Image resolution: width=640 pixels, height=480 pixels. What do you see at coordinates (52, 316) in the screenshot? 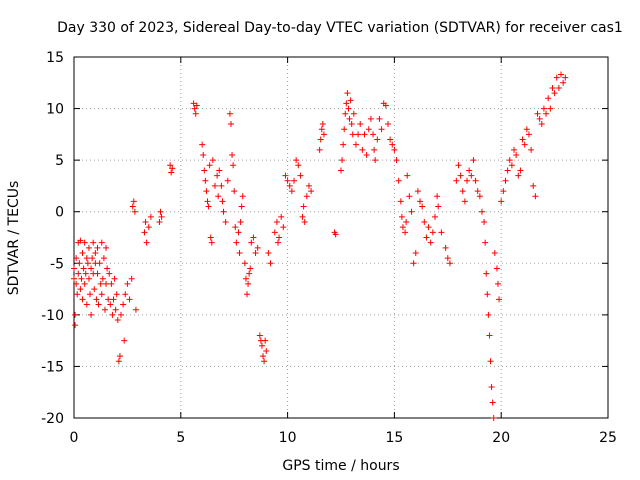
I see `y-tick-label: -10` at bounding box center [52, 316].